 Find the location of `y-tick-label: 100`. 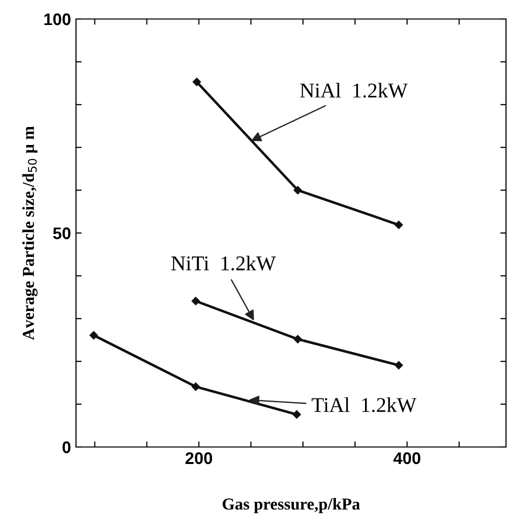

y-tick-label: 100 is located at coordinates (57, 19).